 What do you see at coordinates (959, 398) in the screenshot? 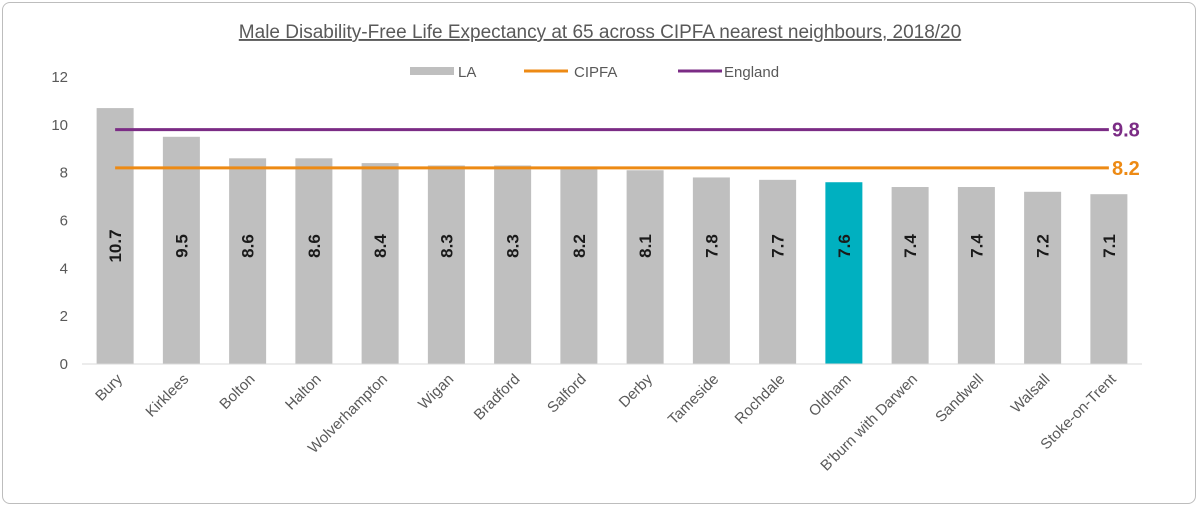
I see `x-tick-label: Sandwell` at bounding box center [959, 398].